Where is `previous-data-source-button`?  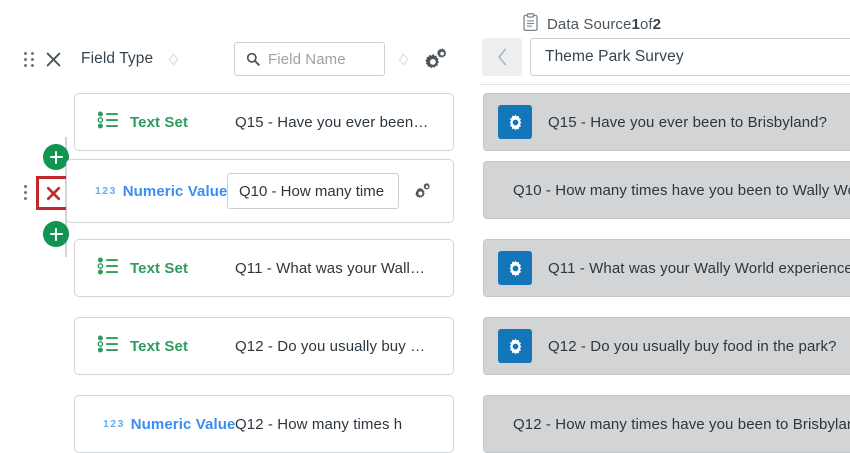 previous-data-source-button is located at coordinates (502, 57).